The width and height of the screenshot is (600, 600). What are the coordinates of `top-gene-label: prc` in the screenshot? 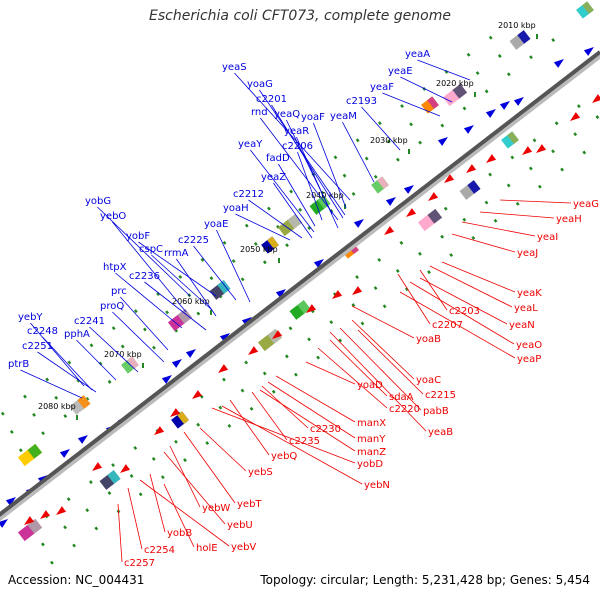 It's located at (119, 291).